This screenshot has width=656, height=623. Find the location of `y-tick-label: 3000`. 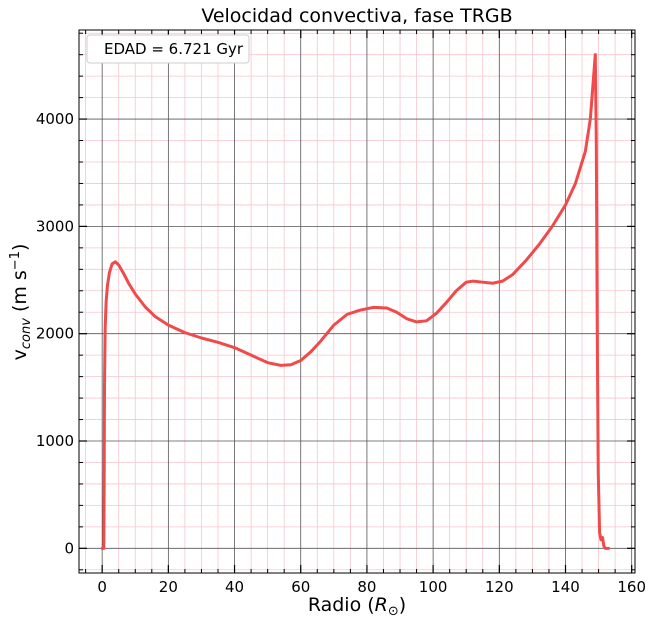

y-tick-label: 3000 is located at coordinates (55, 226).